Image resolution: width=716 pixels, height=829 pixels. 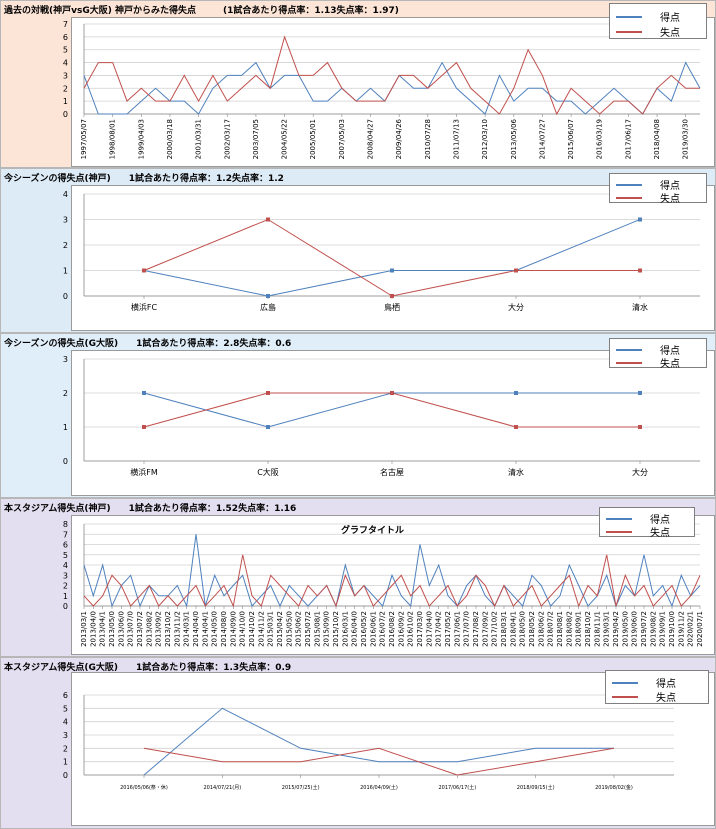 What do you see at coordinates (65, 50) in the screenshot?
I see `y-tick-label: 5` at bounding box center [65, 50].